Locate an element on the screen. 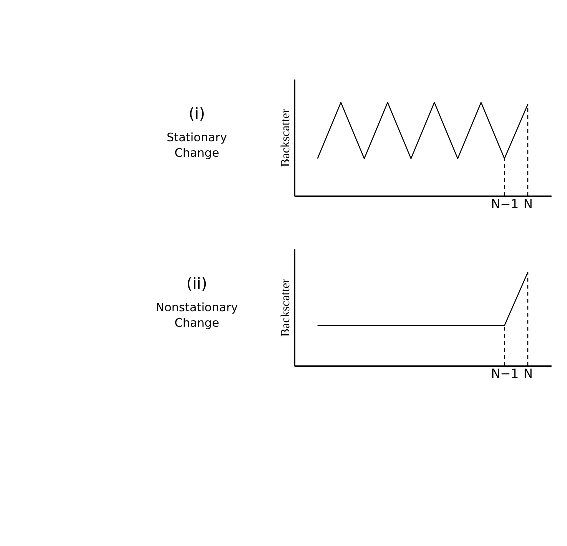  chart-title: (ii) is located at coordinates (197, 283).